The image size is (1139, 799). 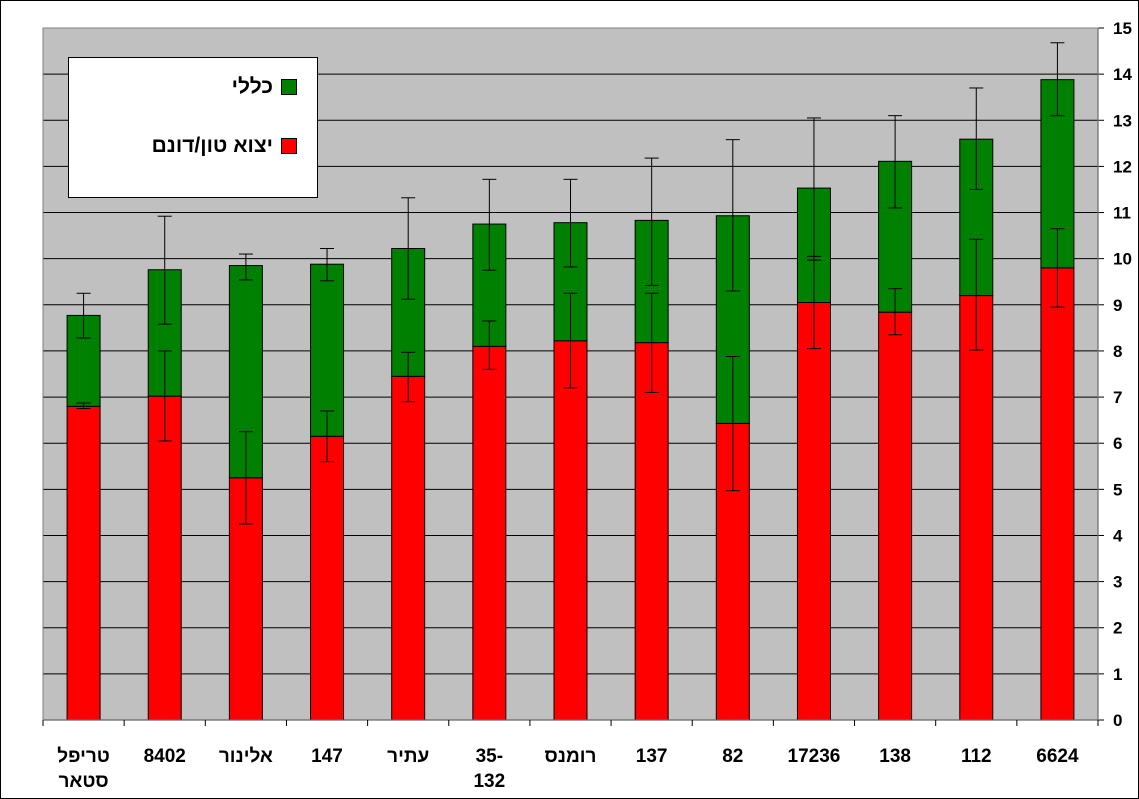 What do you see at coordinates (1118, 535) in the screenshot?
I see `y-tick-label: 4` at bounding box center [1118, 535].